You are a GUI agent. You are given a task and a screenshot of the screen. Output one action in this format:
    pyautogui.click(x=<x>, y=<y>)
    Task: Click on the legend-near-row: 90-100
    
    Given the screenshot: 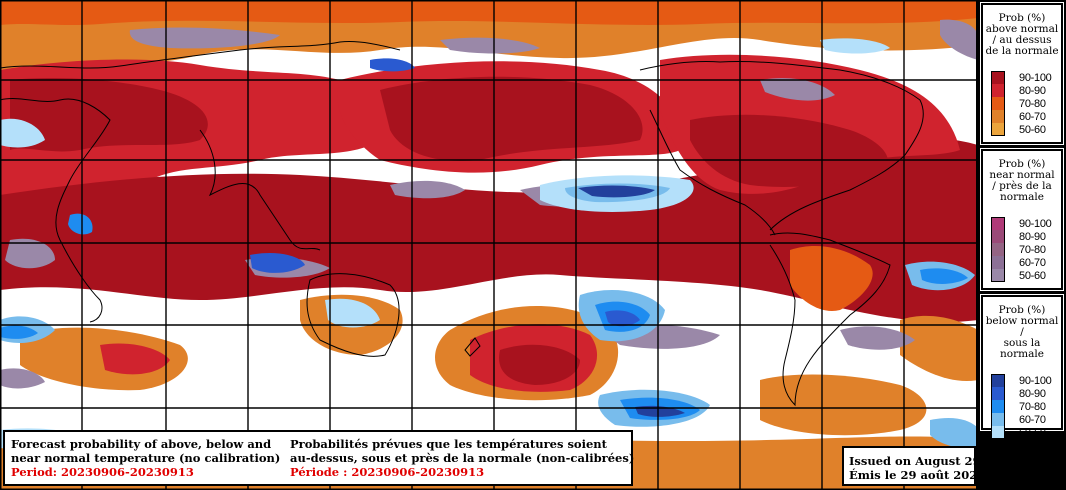 What is the action you would take?
    pyautogui.click(x=1026, y=223)
    